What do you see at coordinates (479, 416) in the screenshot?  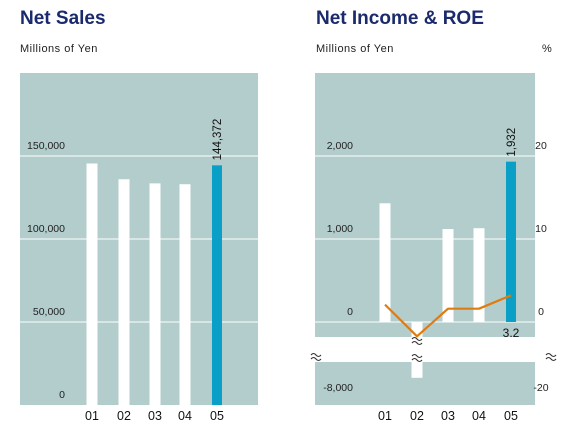 I see `net-income-xtick-label: 04` at bounding box center [479, 416].